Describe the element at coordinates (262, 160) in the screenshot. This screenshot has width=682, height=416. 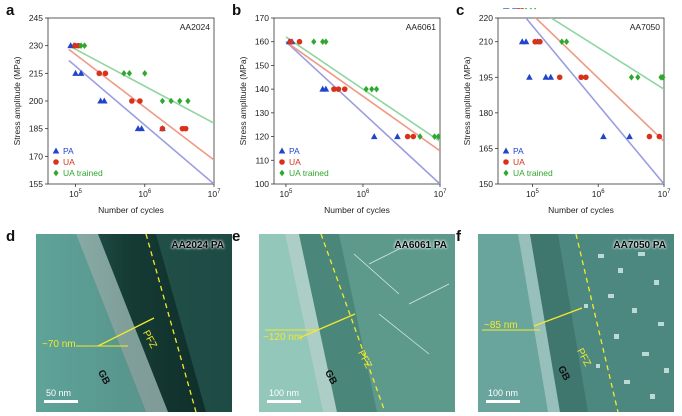
I see `y-tick-label: 110` at that location.